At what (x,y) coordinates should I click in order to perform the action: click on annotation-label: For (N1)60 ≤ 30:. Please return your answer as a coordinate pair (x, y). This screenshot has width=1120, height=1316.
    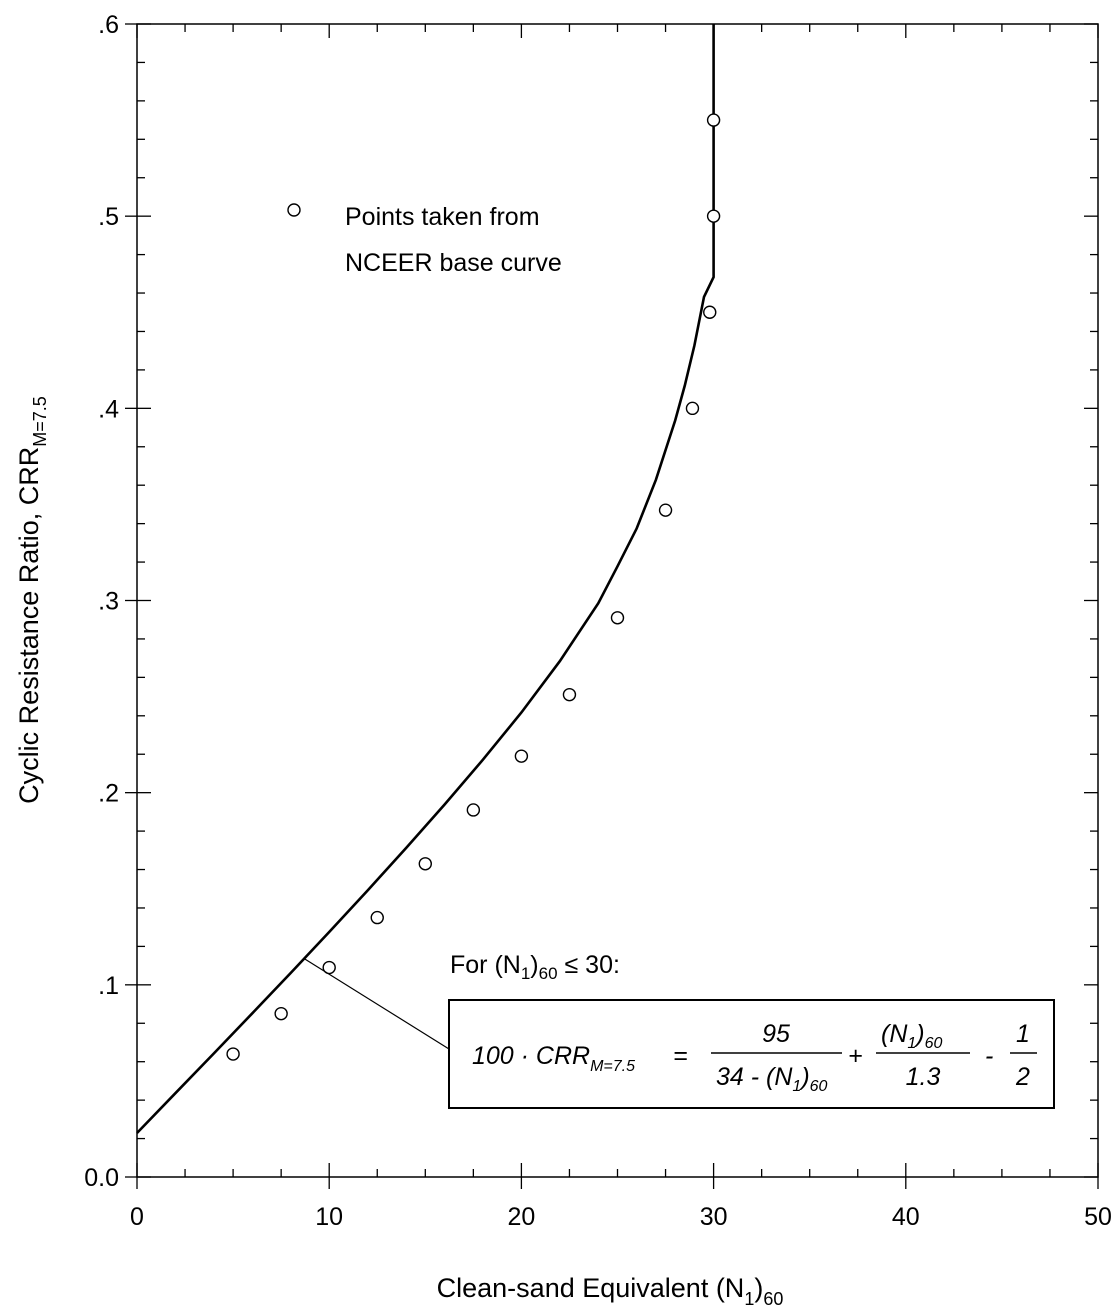
    Looking at the image, I should click on (535, 967).